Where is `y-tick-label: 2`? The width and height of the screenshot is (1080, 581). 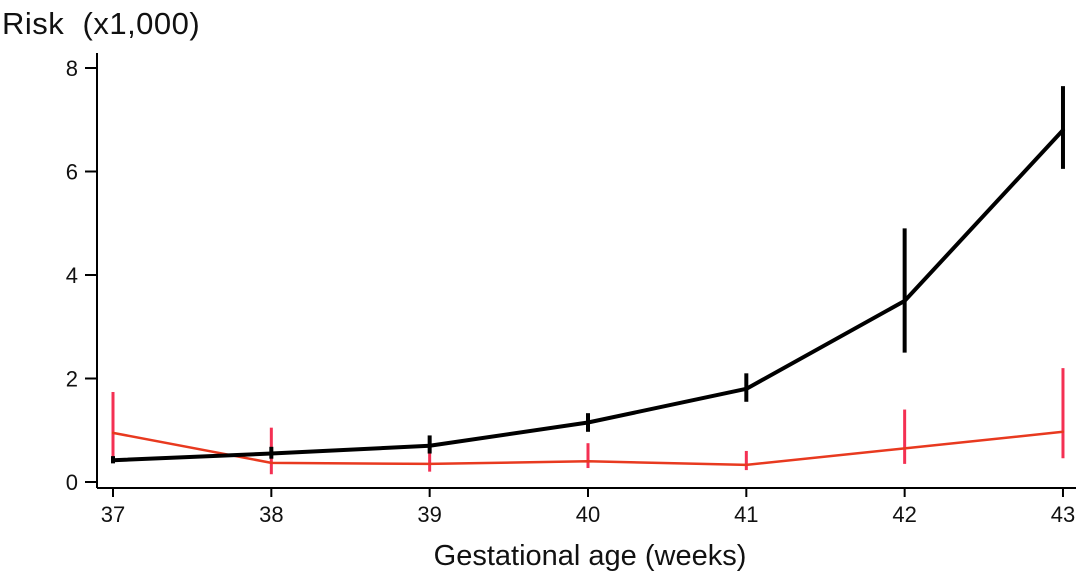 y-tick-label: 2 is located at coordinates (72, 379).